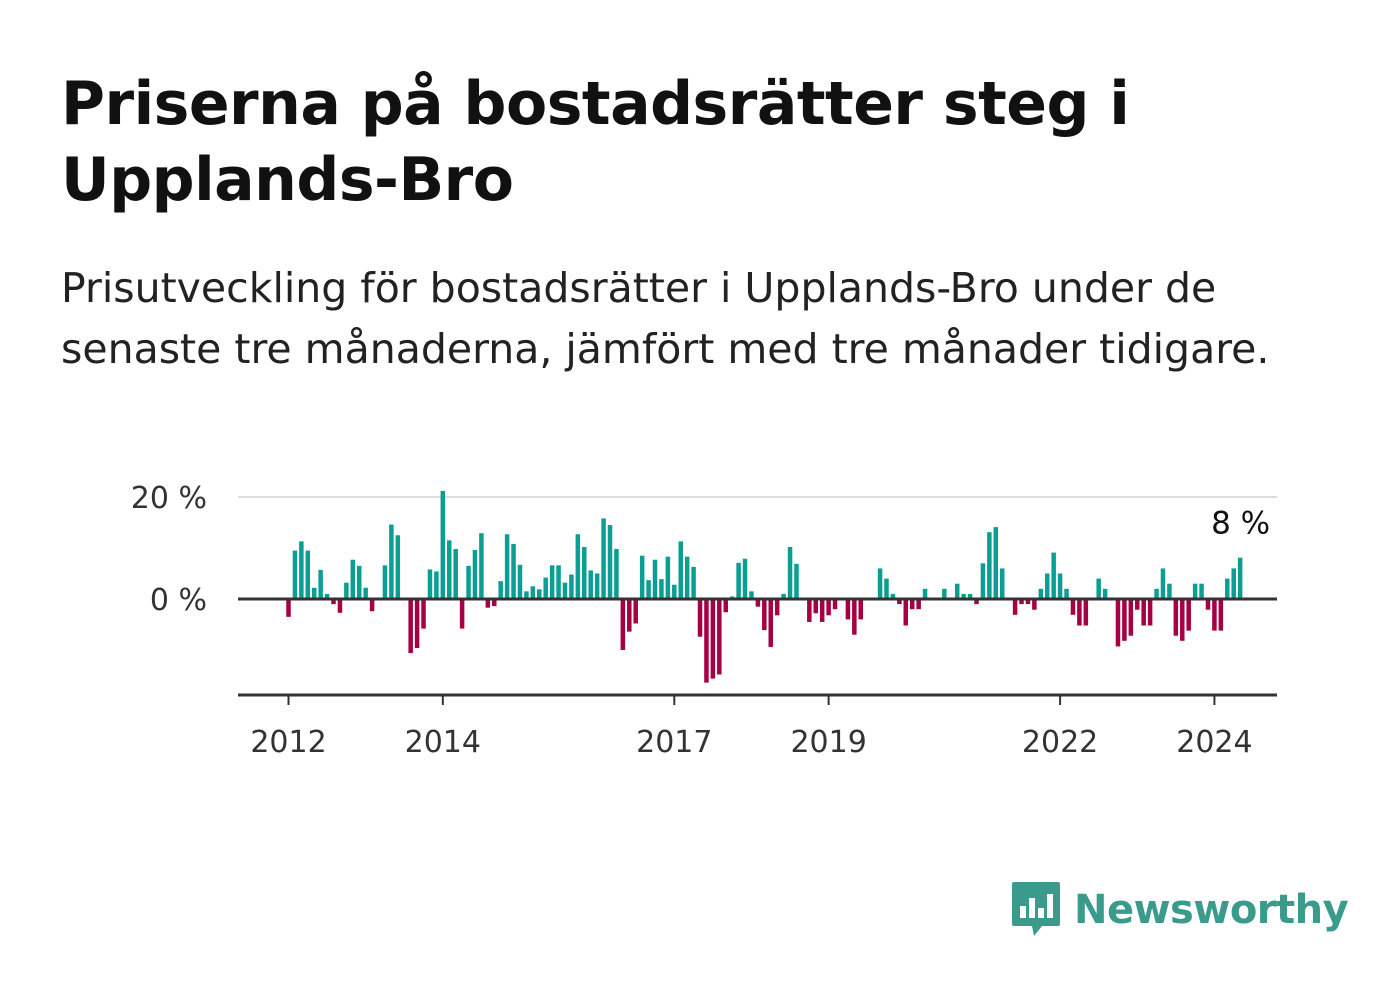 The image size is (1382, 999). I want to click on x-tick-label: 2012, so click(288, 742).